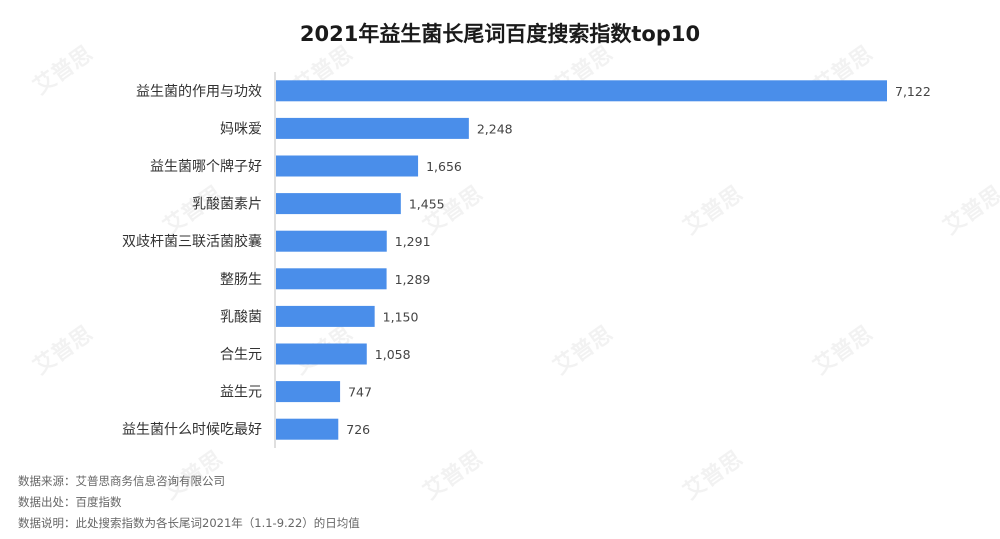  Describe the element at coordinates (189, 523) in the screenshot. I see `note-explanation: 数据说明：此处搜索指数为各长尾词2021年（1.1-9.22）的日均值` at that location.